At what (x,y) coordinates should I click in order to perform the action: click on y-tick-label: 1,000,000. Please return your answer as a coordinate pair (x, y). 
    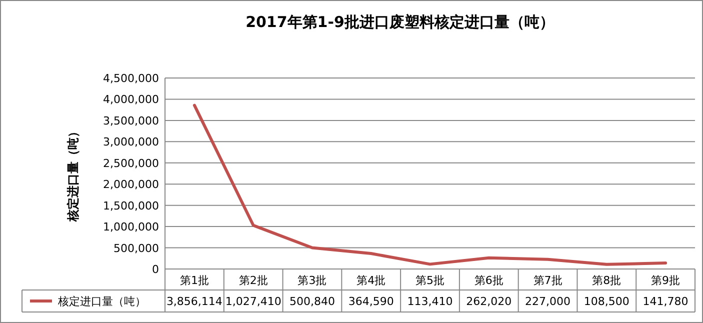
    Looking at the image, I should click on (131, 227).